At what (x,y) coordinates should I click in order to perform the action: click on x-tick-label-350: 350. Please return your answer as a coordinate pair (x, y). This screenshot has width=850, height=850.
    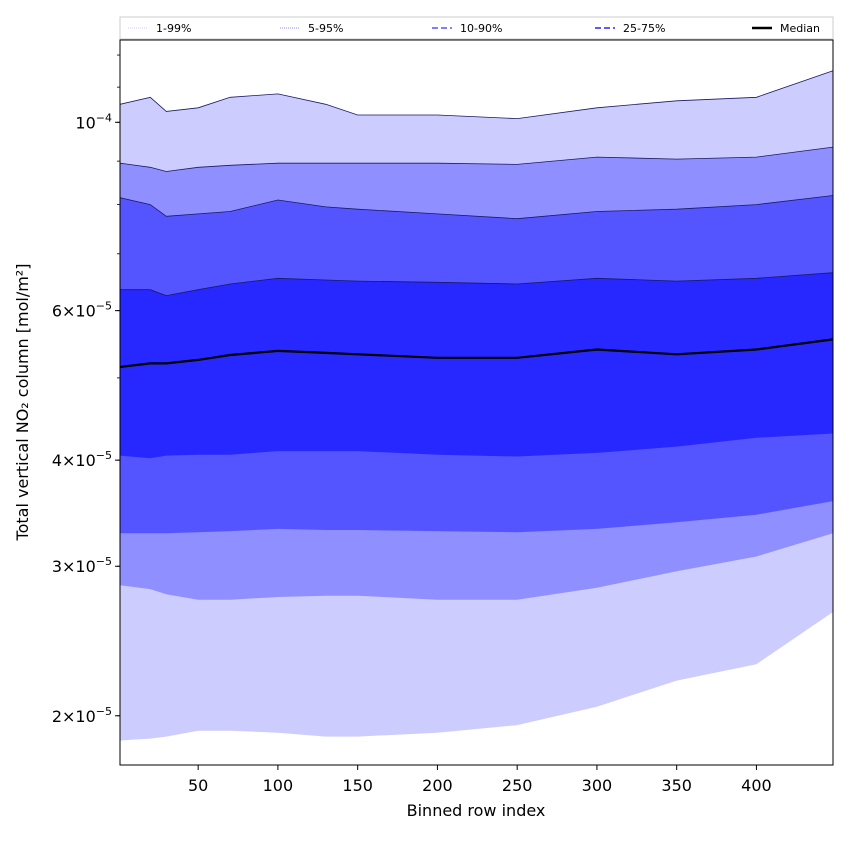
    Looking at the image, I should click on (676, 785).